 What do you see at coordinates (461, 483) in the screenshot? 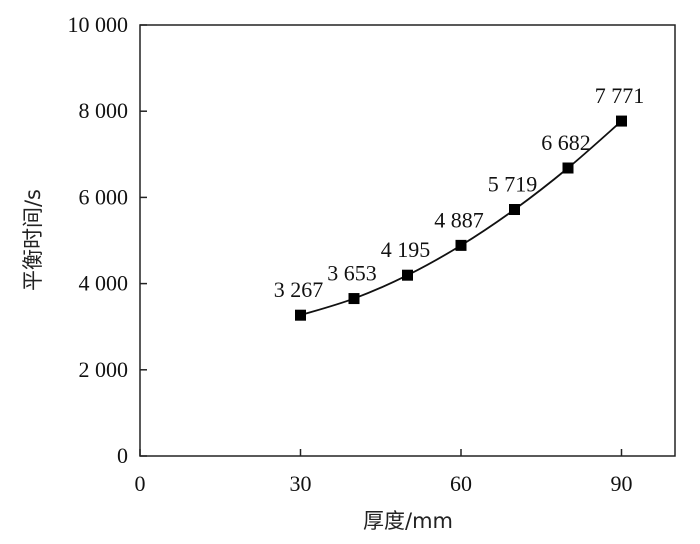
I see `x-tick-label: 60` at bounding box center [461, 483].